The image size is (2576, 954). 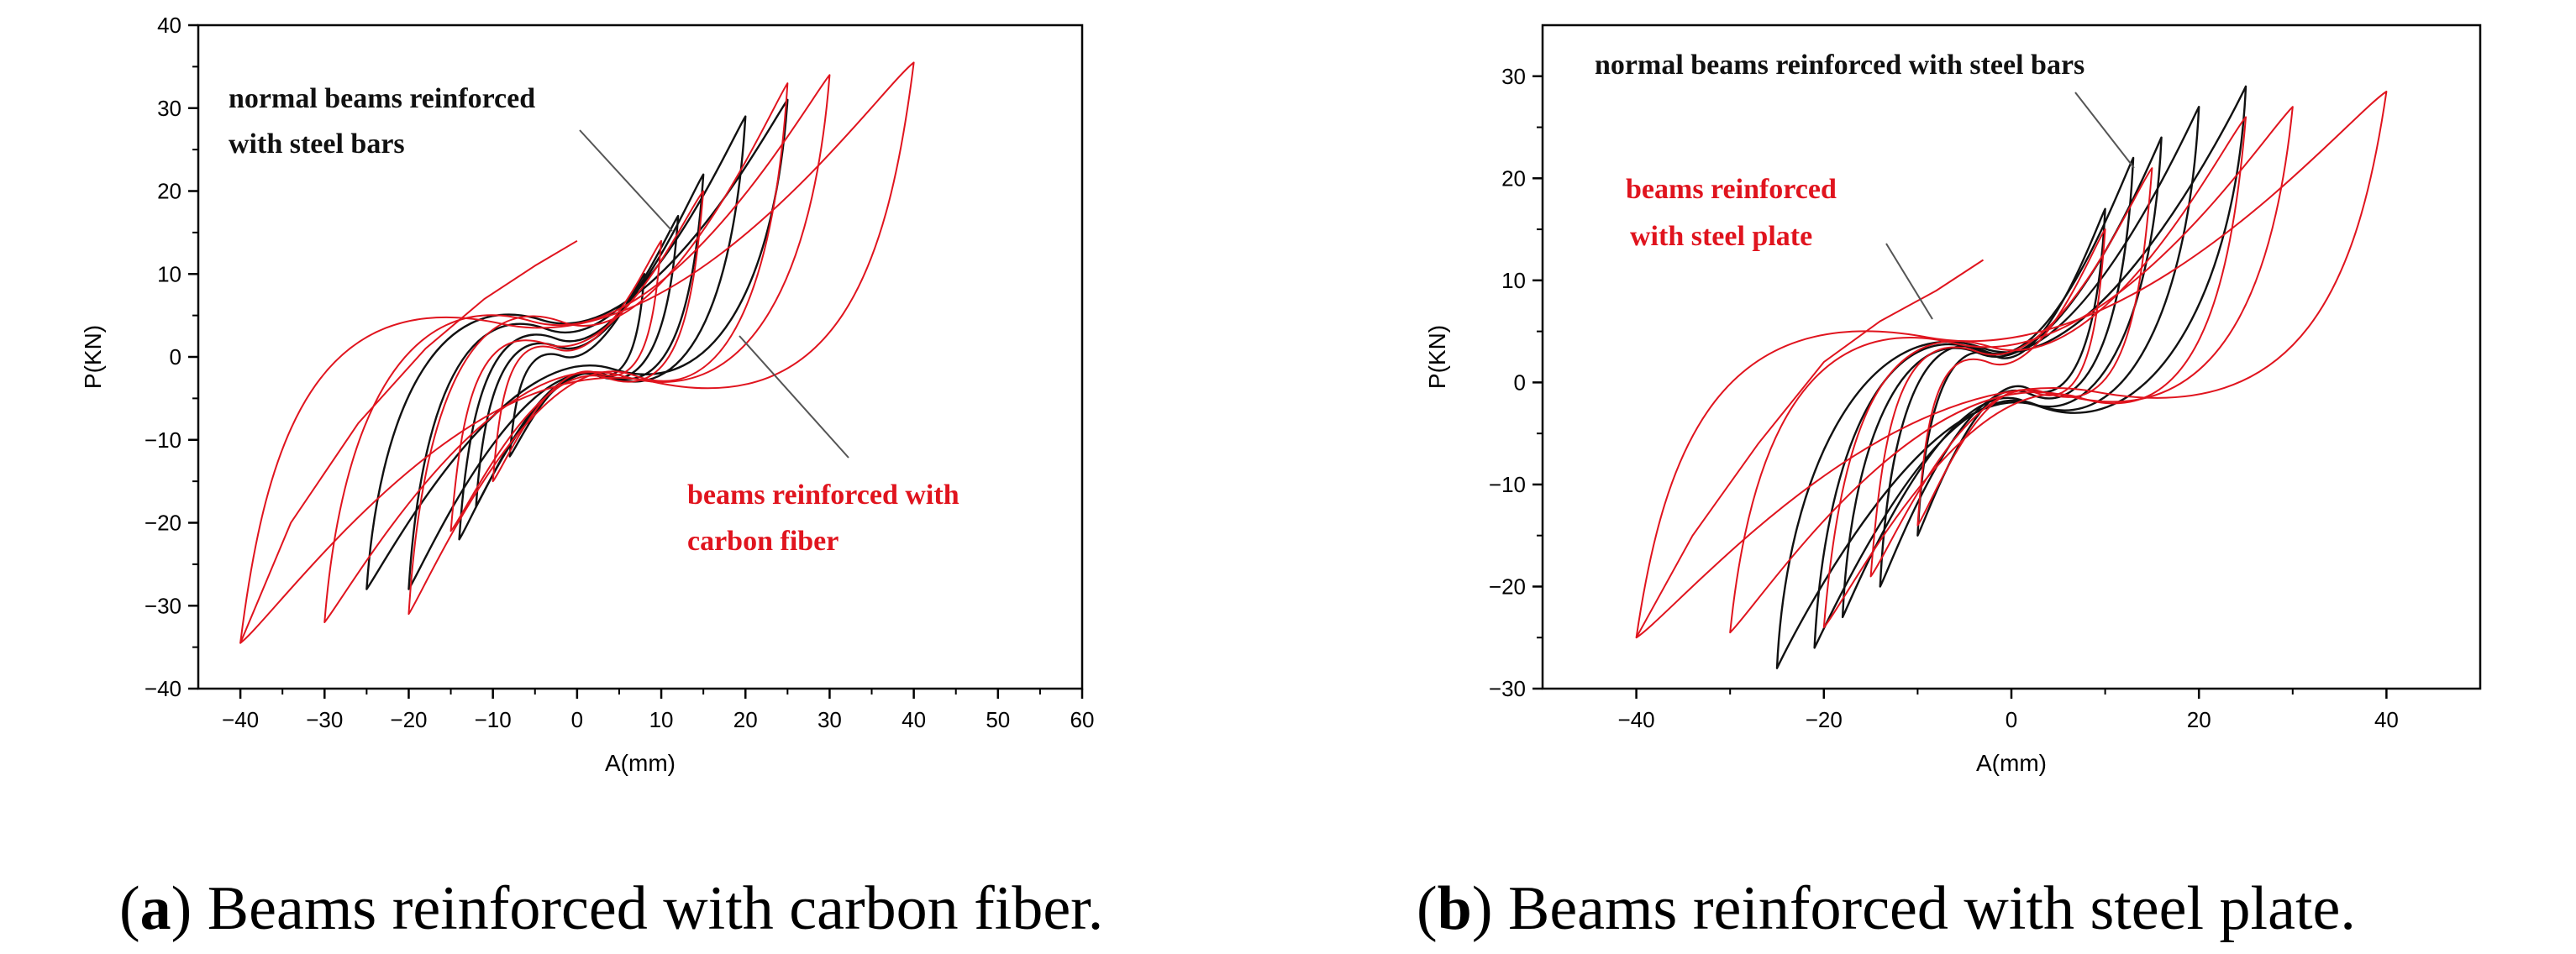 I want to click on x-tick-label-a-5: 10, so click(x=661, y=720).